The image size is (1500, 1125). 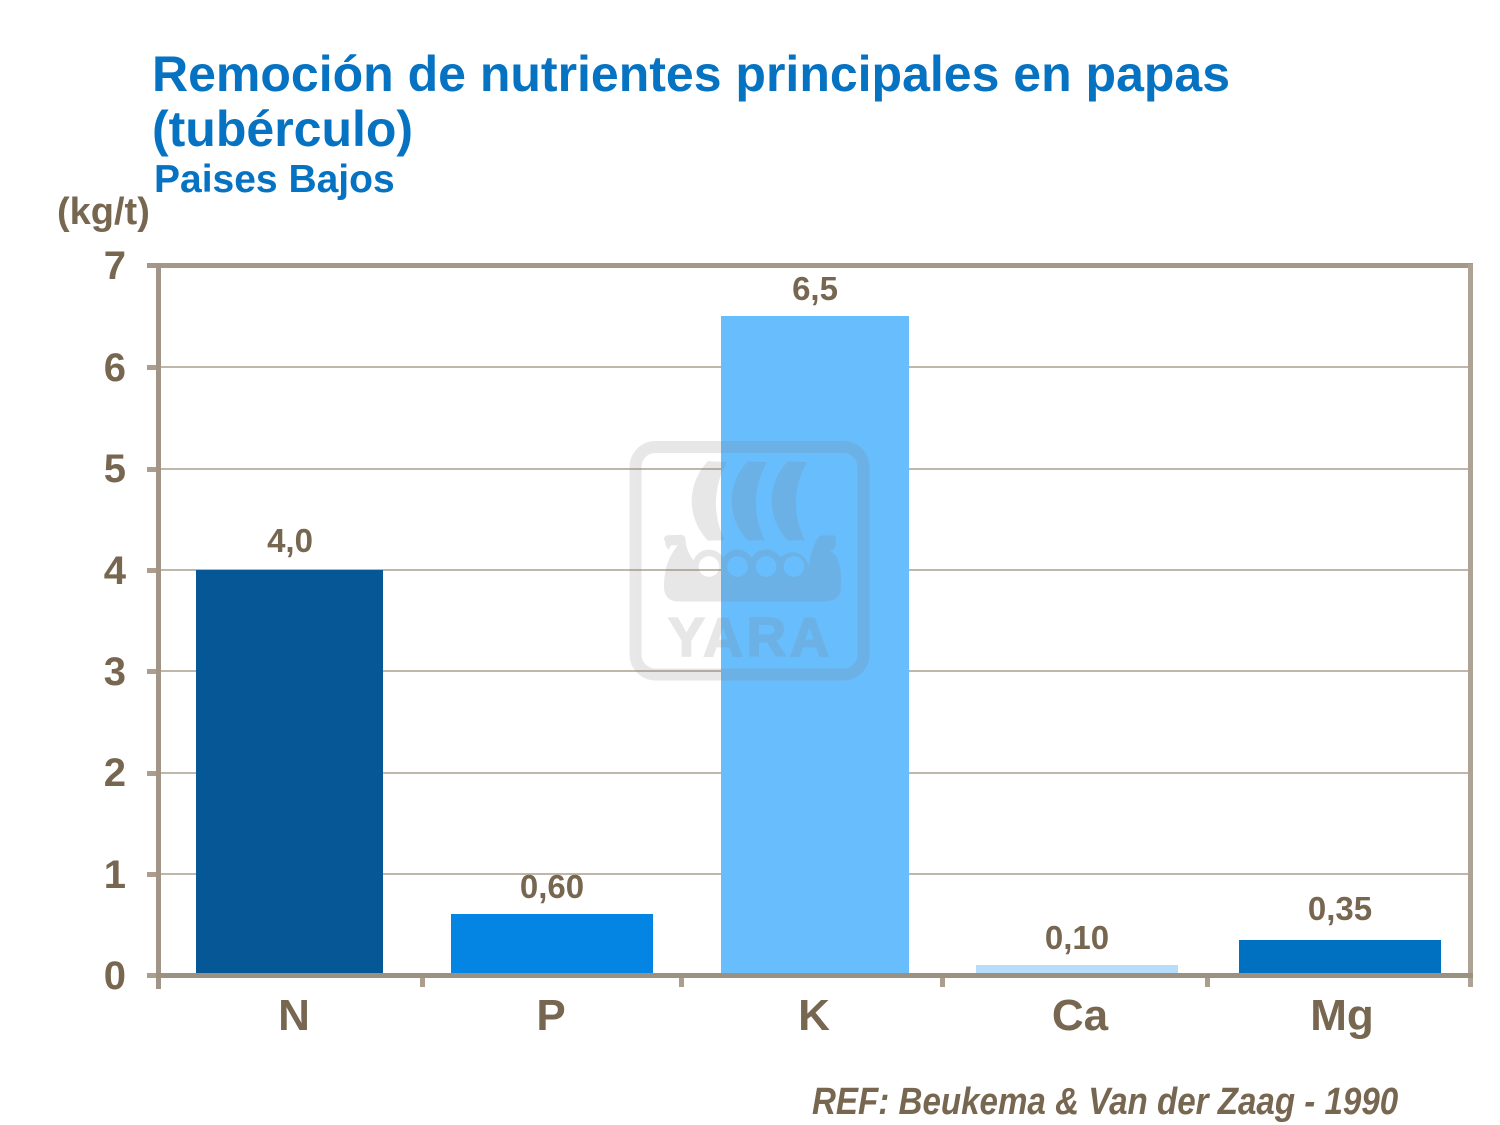 I want to click on svg-text: YARA, so click(x=750, y=637).